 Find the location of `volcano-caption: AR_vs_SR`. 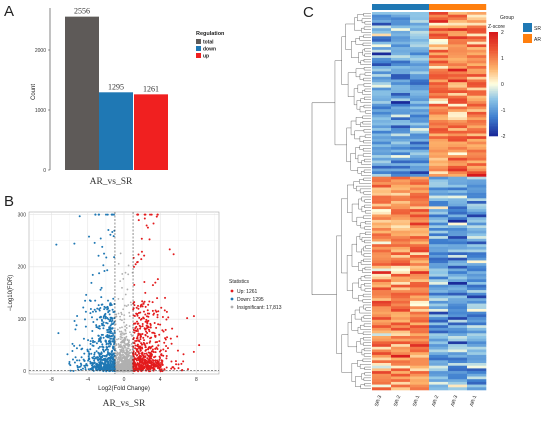

volcano-caption: AR_vs_SR is located at coordinates (124, 404).